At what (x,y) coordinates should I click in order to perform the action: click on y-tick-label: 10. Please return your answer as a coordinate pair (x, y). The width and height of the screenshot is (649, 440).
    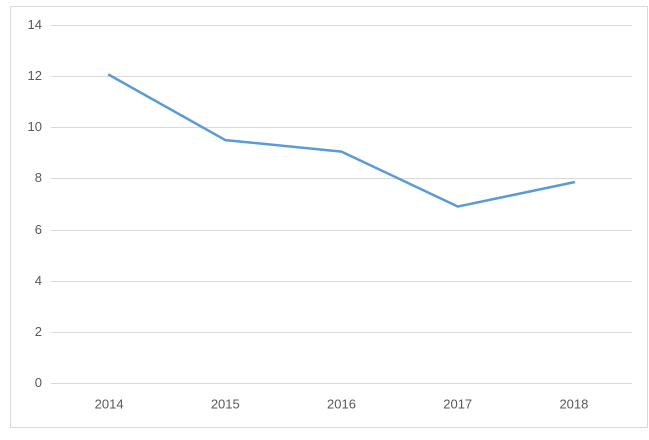
    Looking at the image, I should click on (35, 126).